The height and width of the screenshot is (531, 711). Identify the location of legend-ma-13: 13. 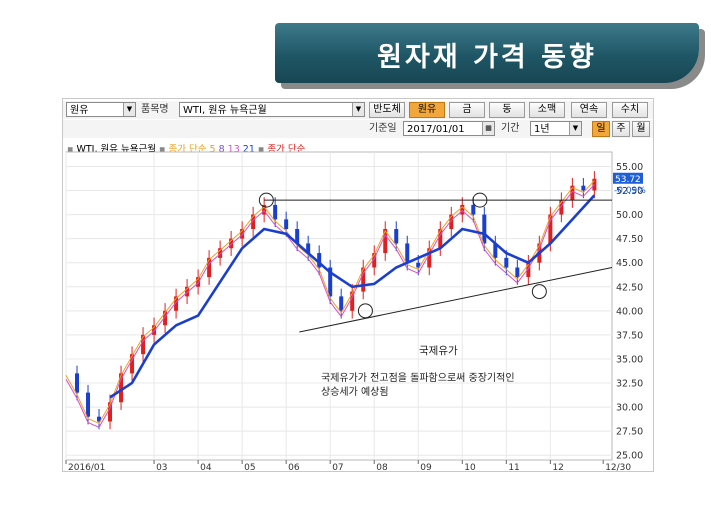
(233, 149).